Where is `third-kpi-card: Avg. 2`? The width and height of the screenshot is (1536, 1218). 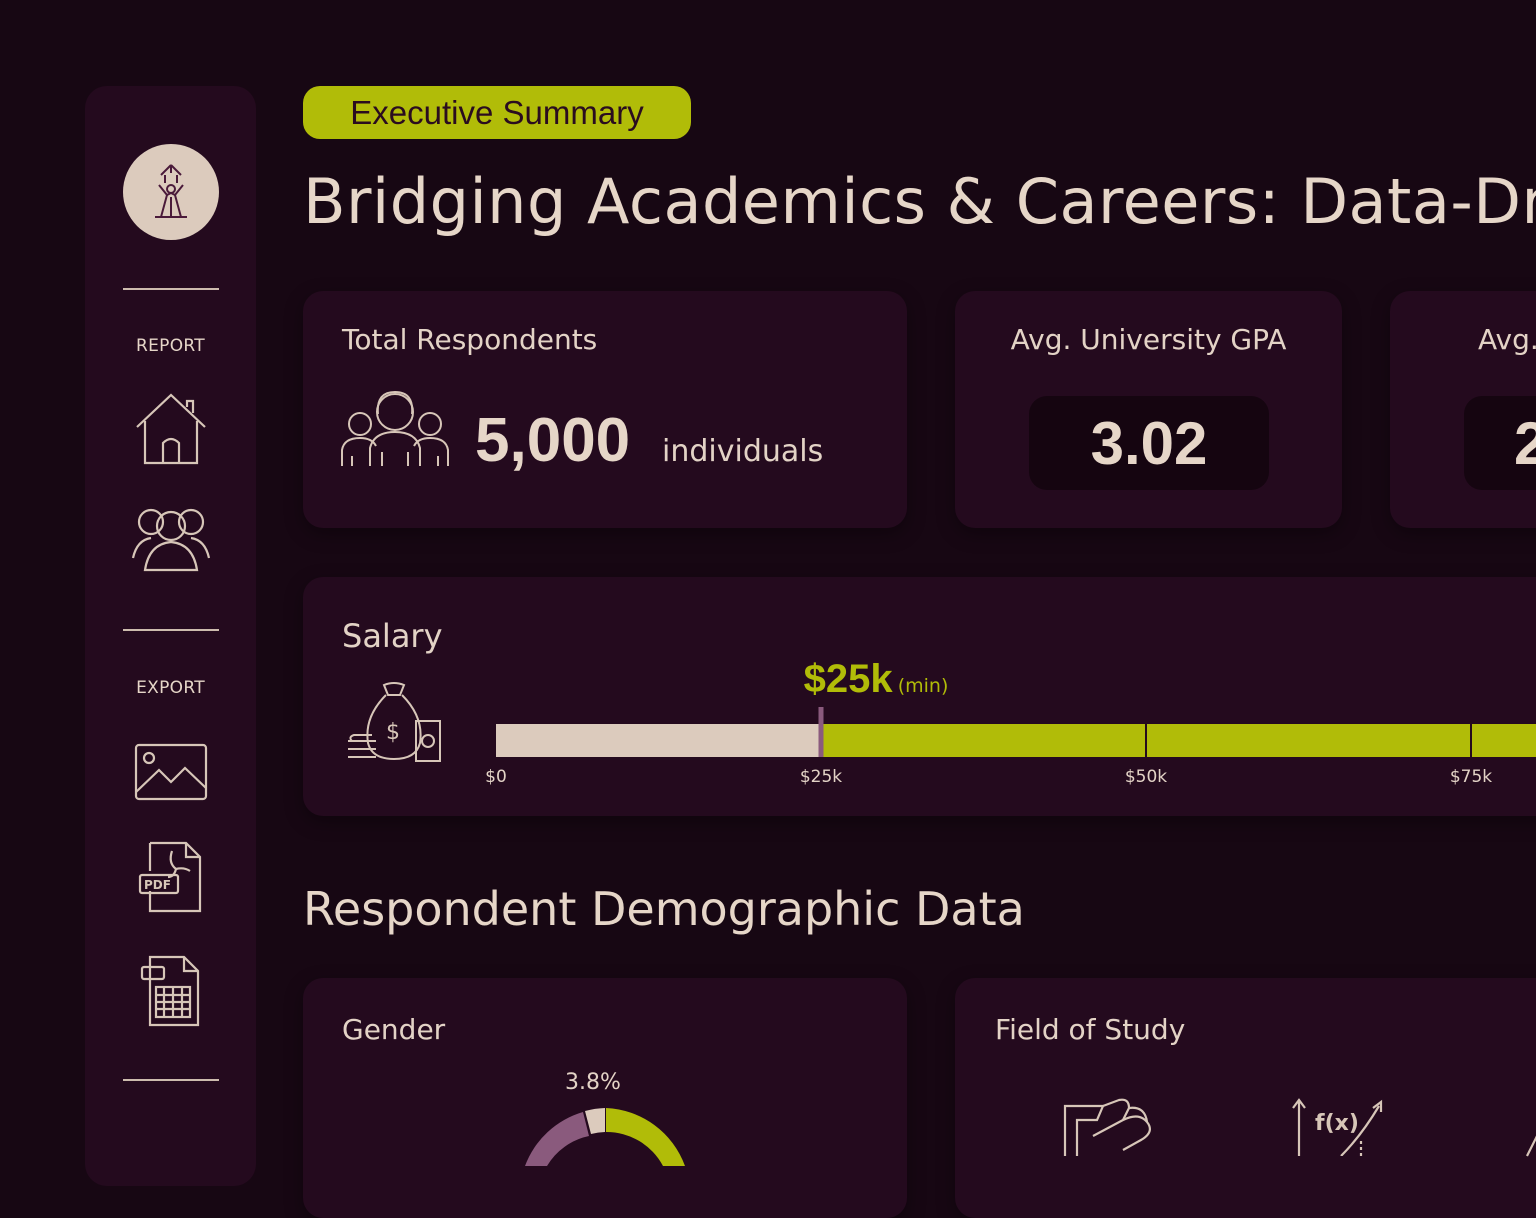 third-kpi-card: Avg. 2 is located at coordinates (1463, 409).